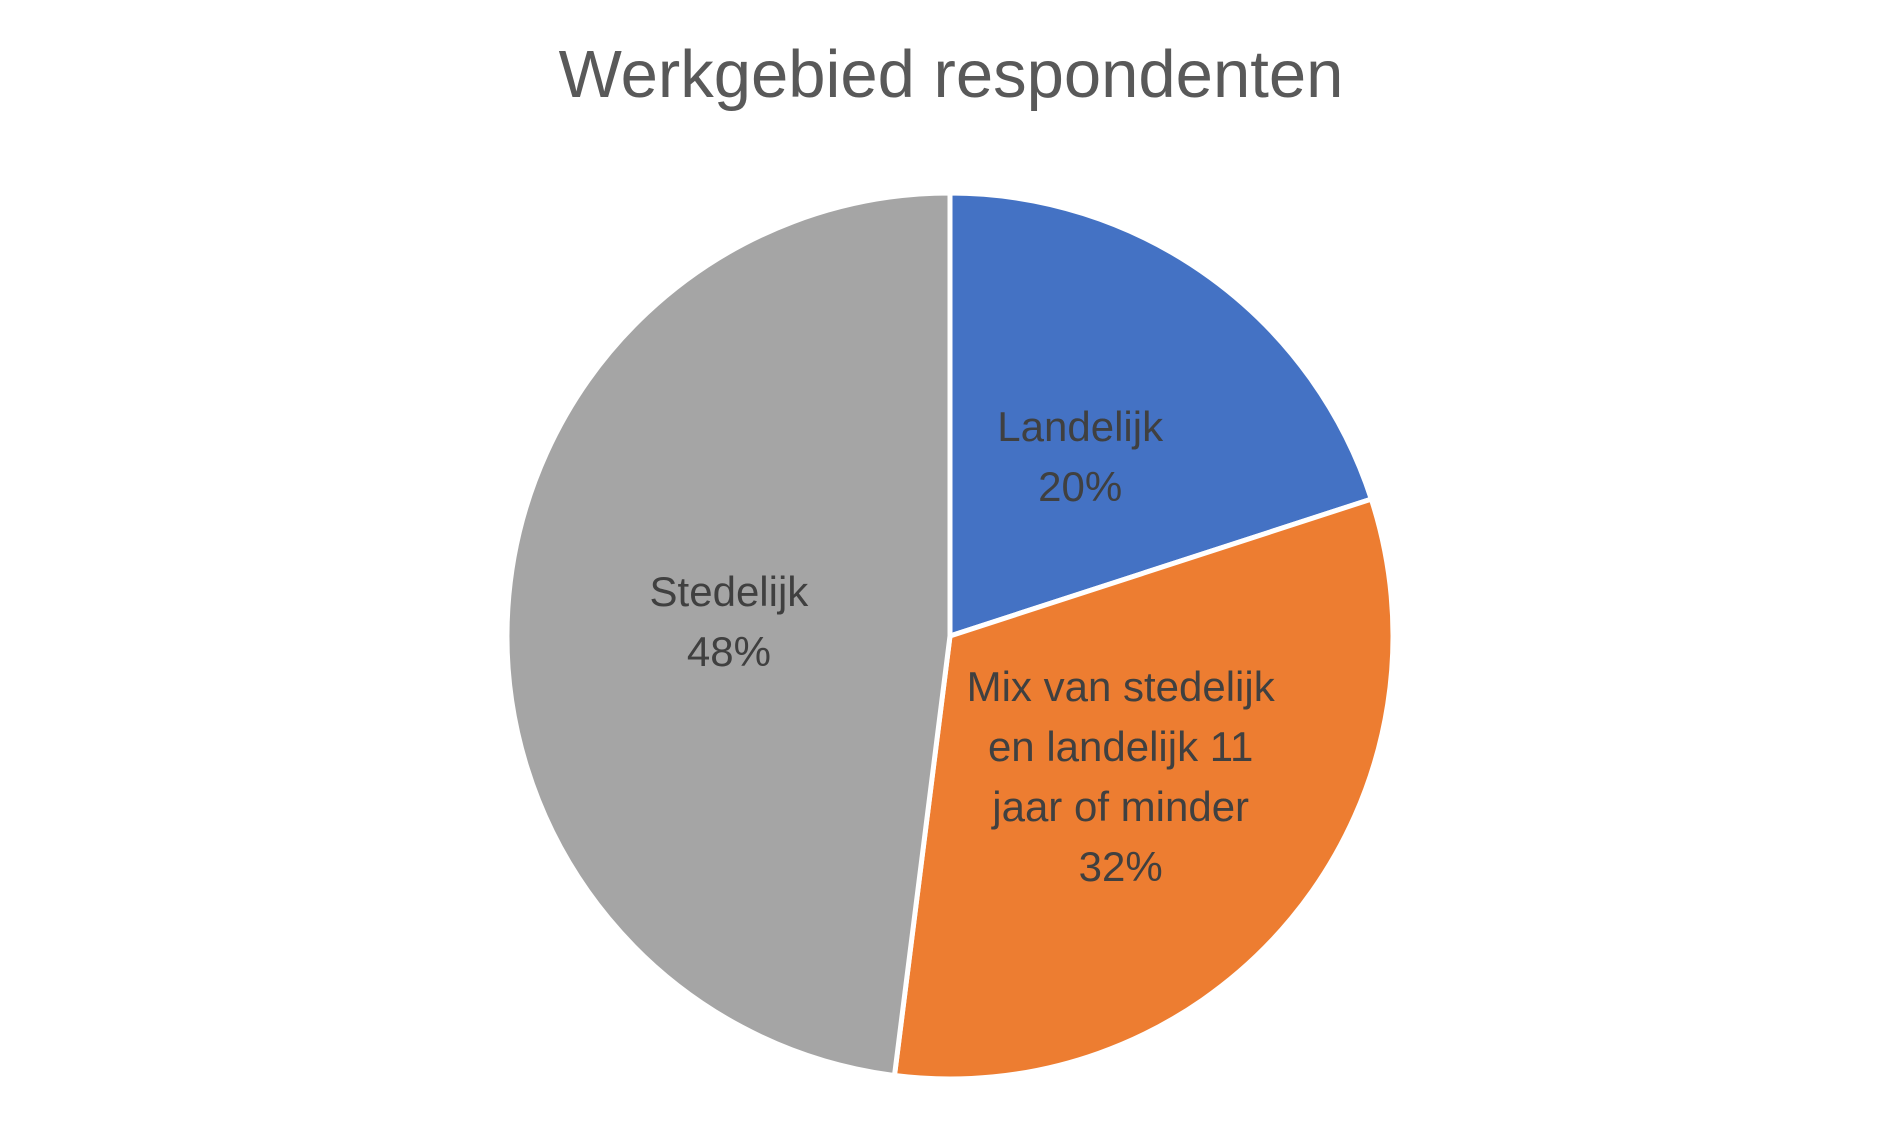 This screenshot has height=1134, width=1902. What do you see at coordinates (1160, 414) in the screenshot?
I see `pie-slice-landelijk` at bounding box center [1160, 414].